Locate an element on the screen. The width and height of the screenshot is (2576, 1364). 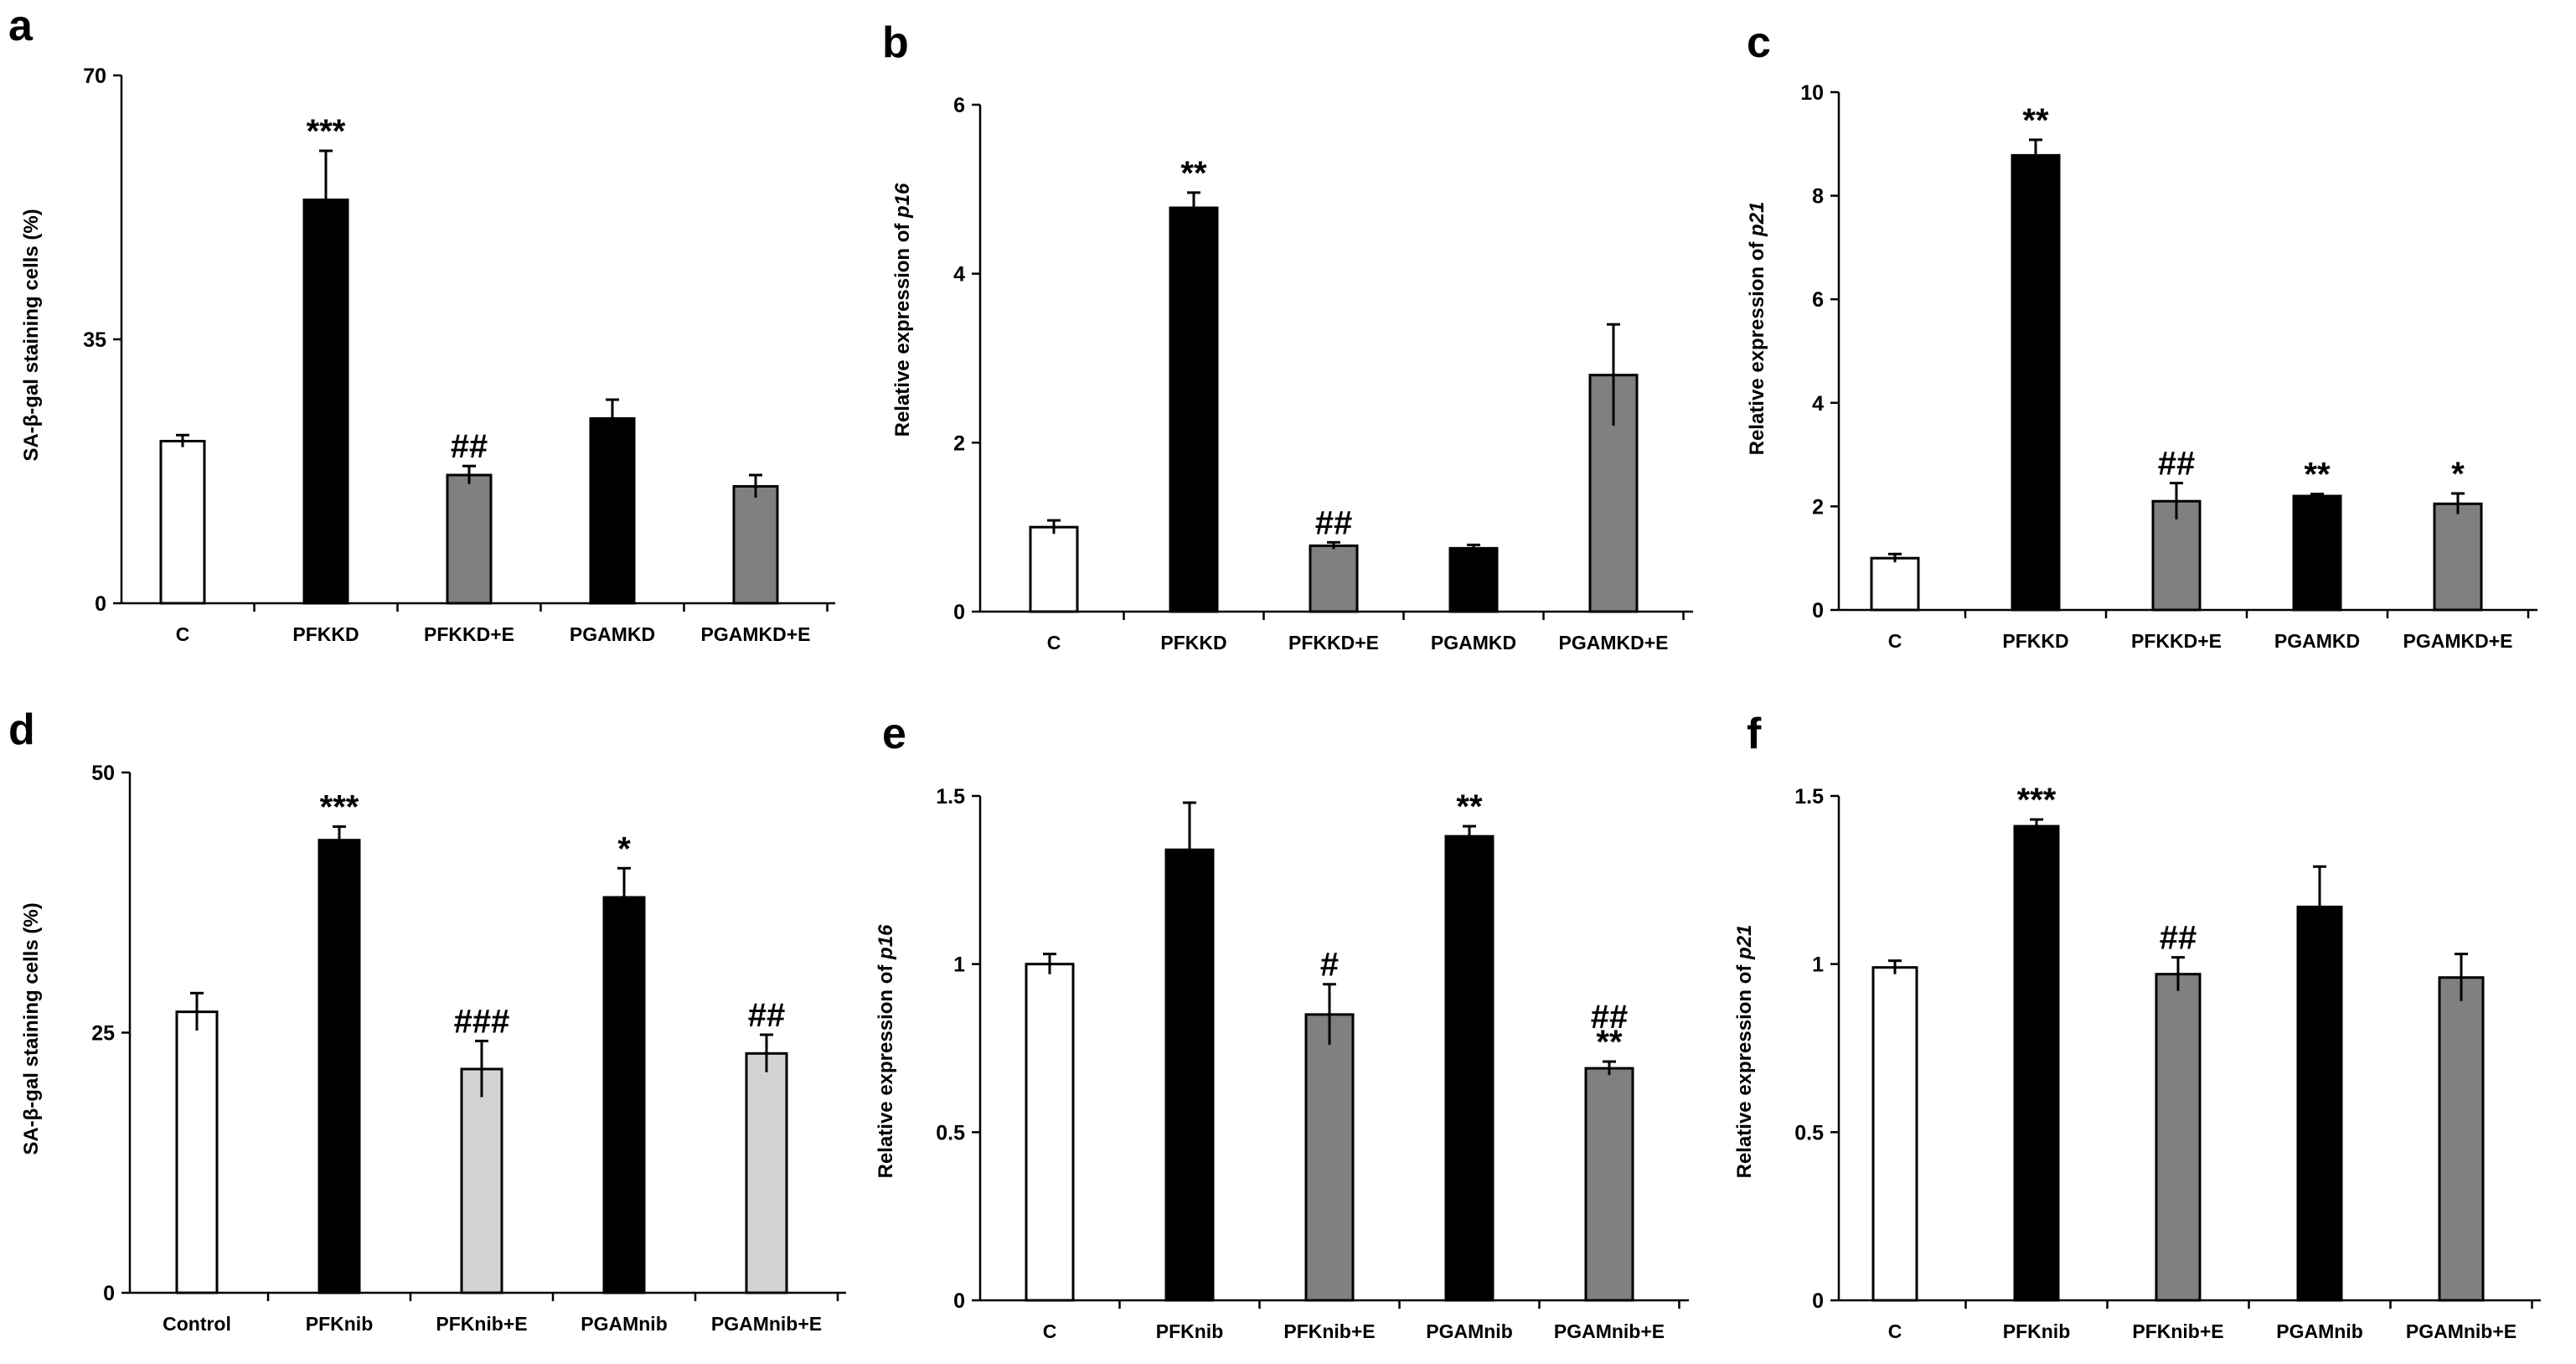
y-axis-title-f: Relative expression of p21 is located at coordinates (1744, 1052).